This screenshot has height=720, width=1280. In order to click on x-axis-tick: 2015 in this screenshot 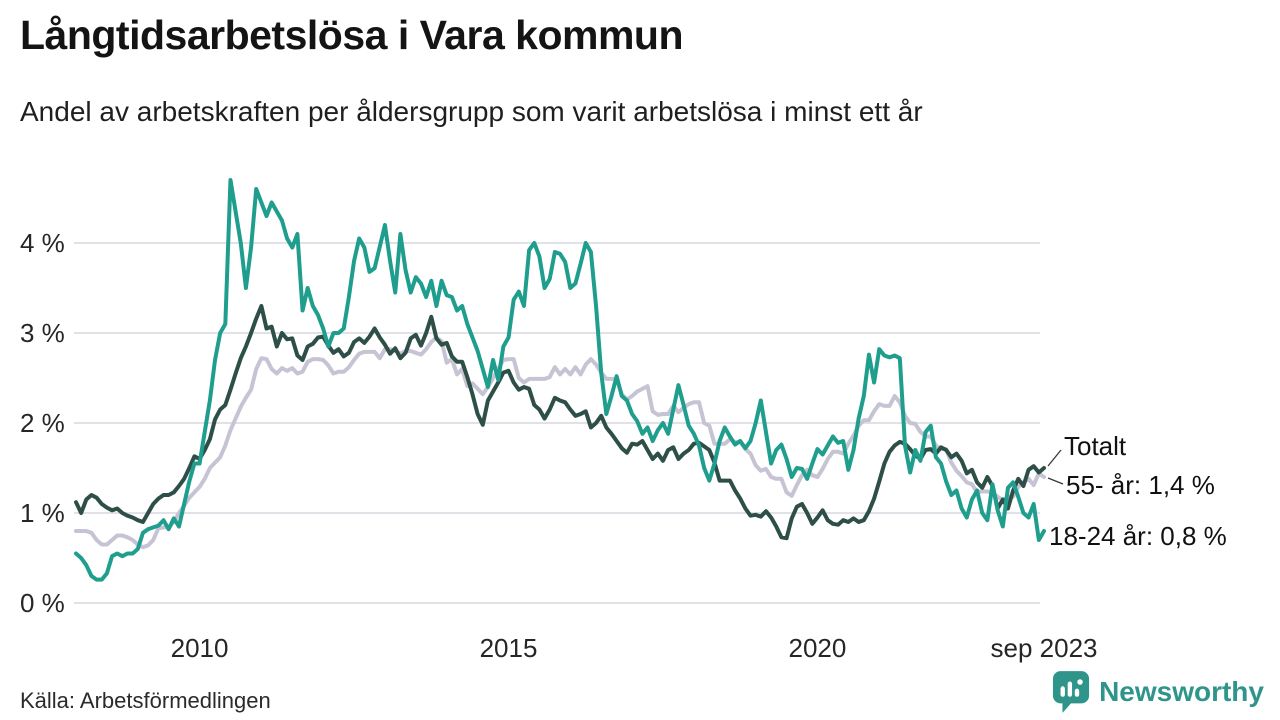, I will do `click(508, 648)`.